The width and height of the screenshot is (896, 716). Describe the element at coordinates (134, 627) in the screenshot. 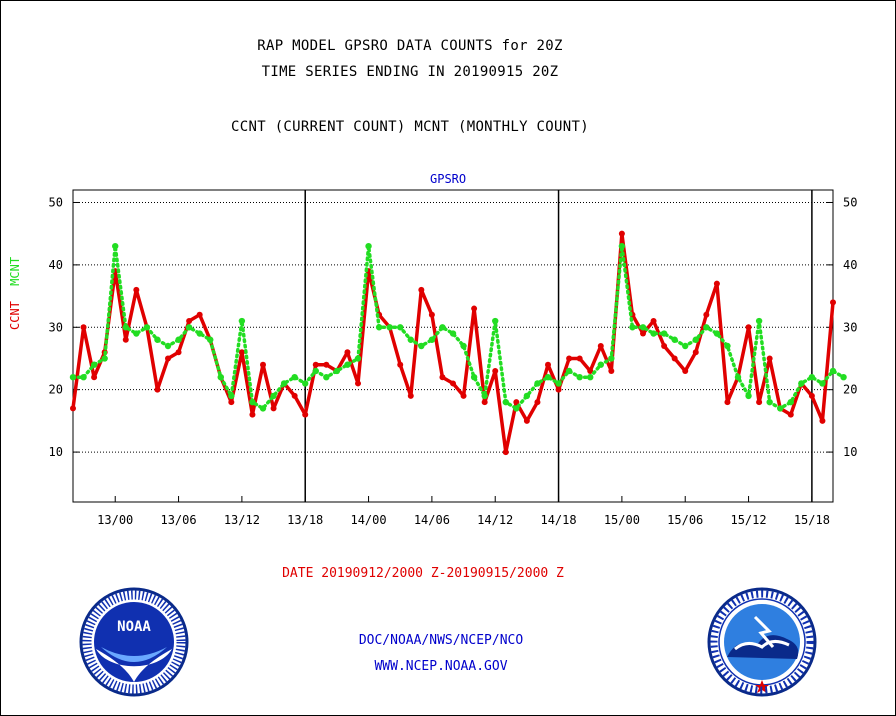

I see `svg-text: NOAA` at that location.